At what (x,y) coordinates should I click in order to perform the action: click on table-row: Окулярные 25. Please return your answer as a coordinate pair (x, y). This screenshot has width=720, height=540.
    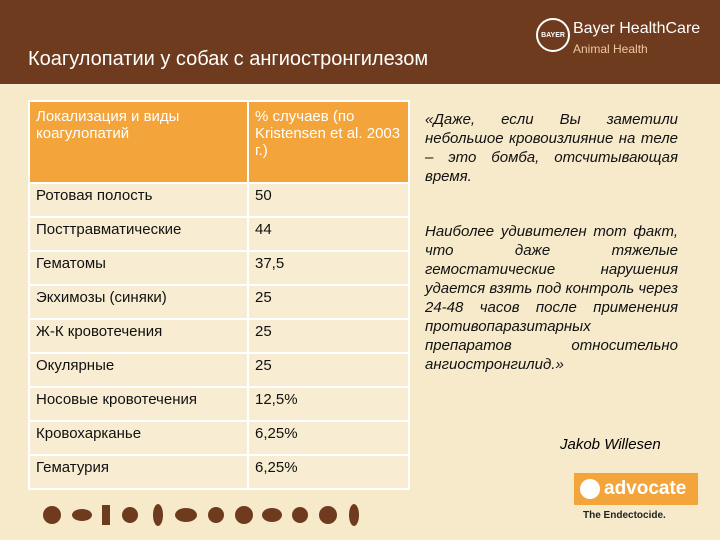
    Looking at the image, I should click on (219, 370).